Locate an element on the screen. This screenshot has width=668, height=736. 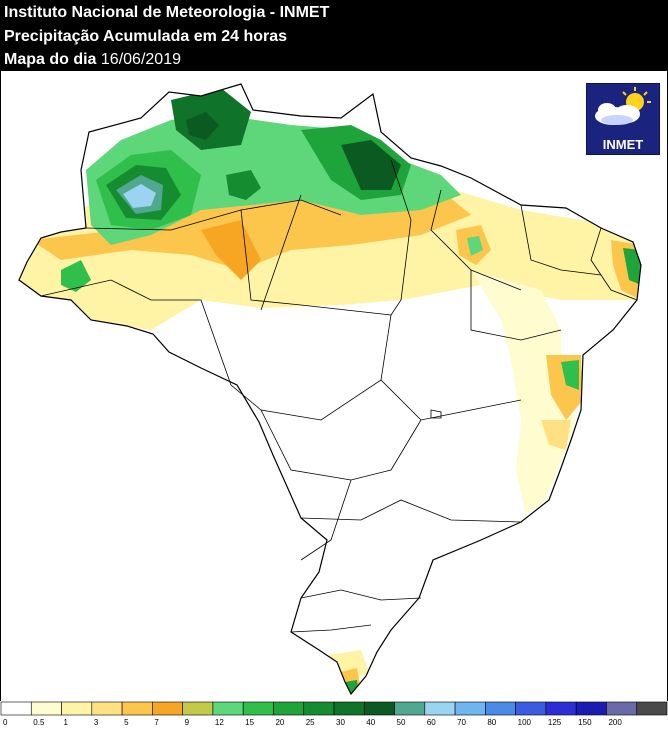
legend-label: 80 is located at coordinates (491, 722).